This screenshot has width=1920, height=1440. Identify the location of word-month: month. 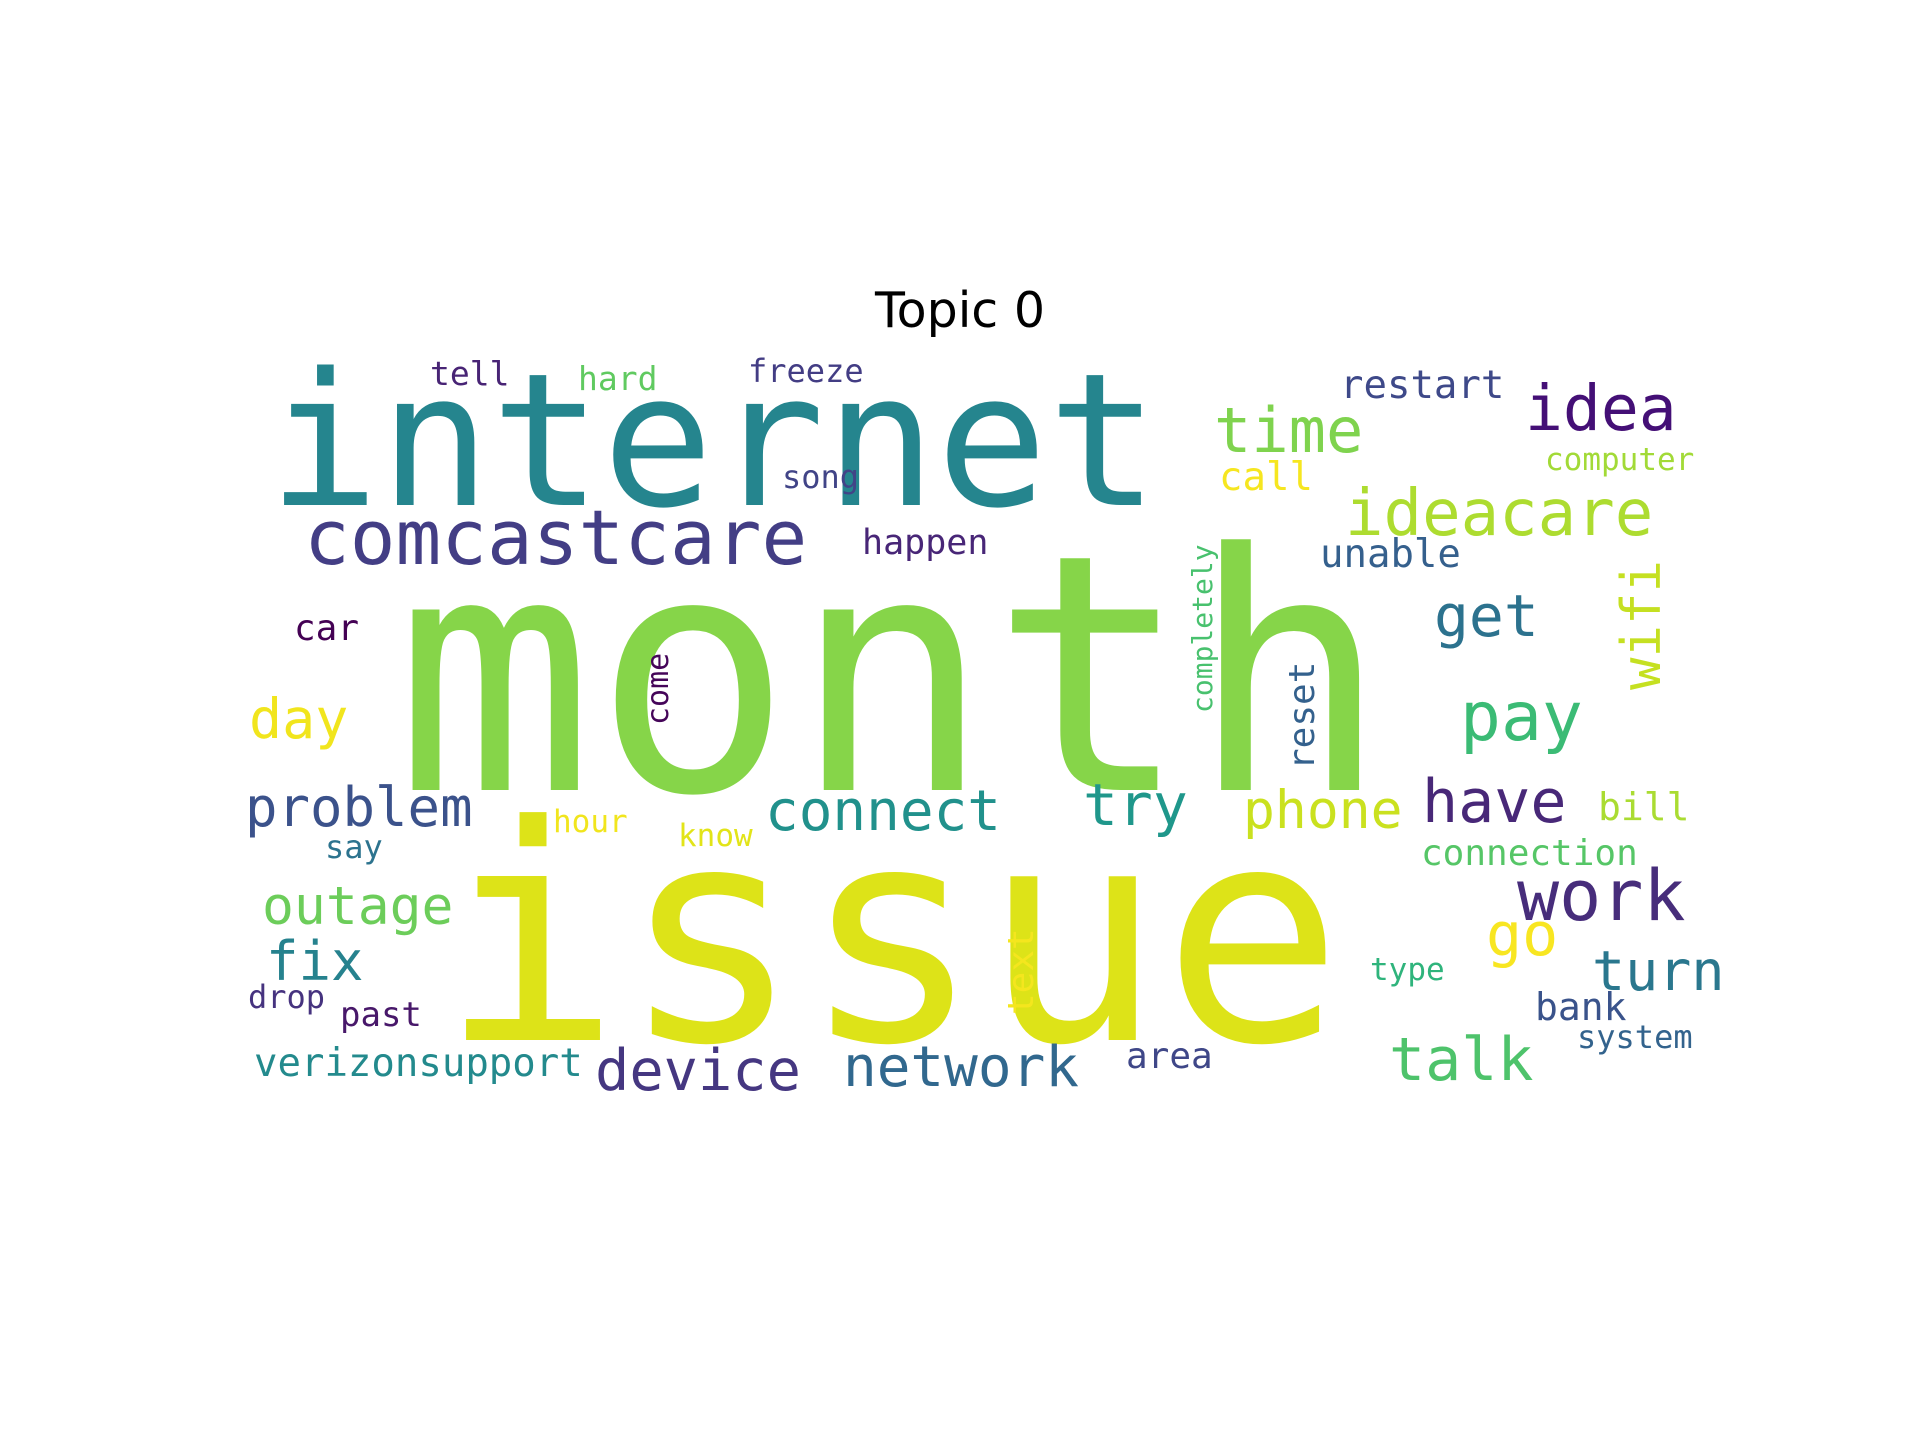
(891, 676).